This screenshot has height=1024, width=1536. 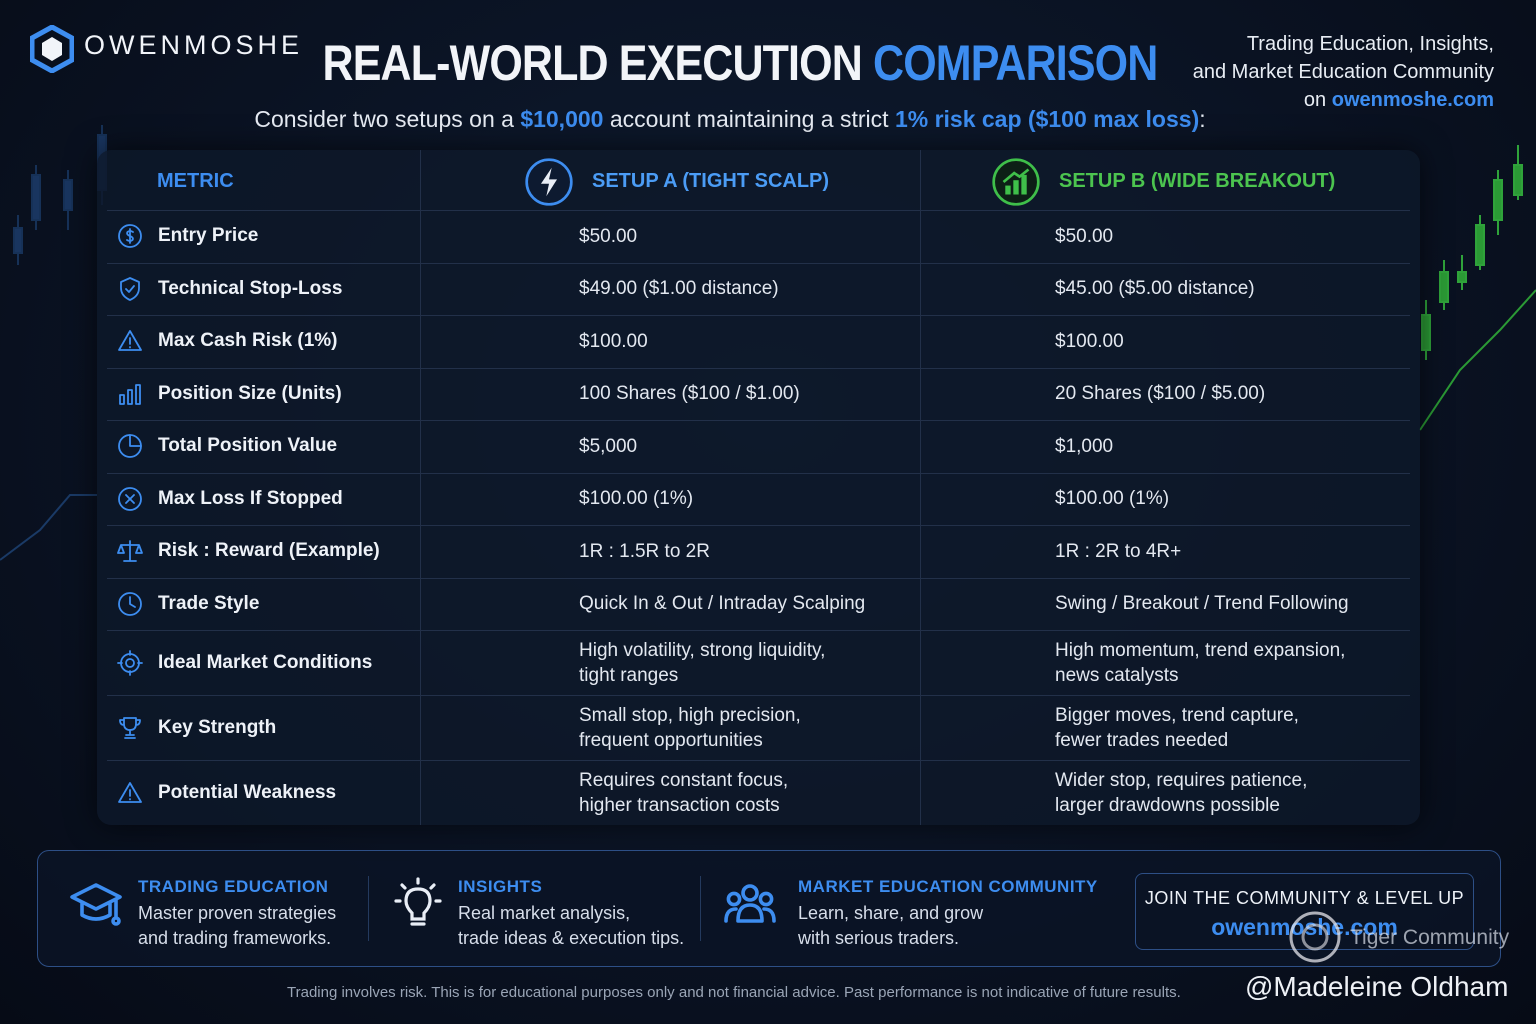 I want to click on feature-line: and trading frameworks., so click(x=235, y=938).